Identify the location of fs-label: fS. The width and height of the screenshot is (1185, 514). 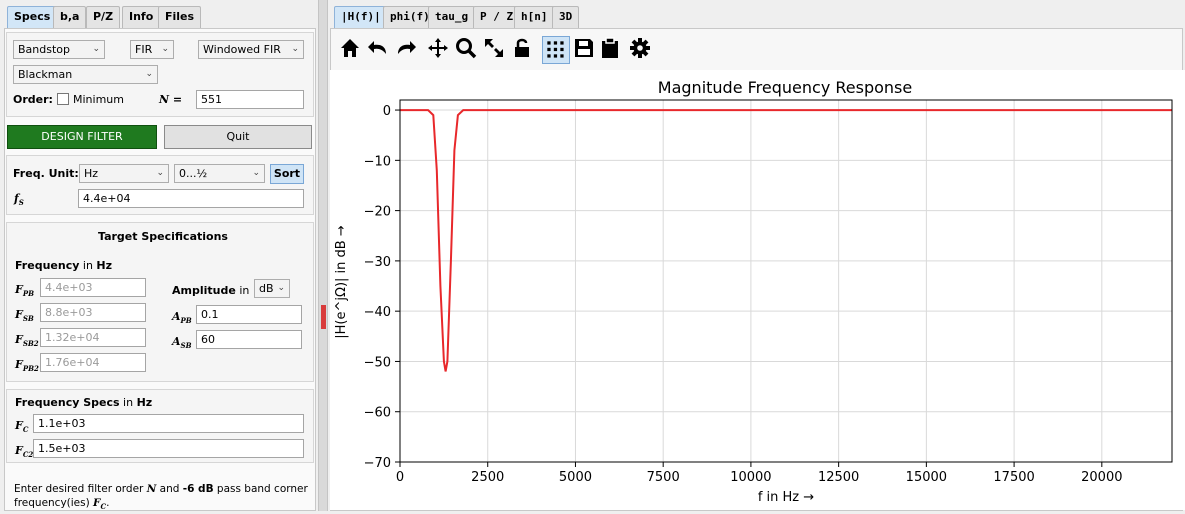
(19, 200).